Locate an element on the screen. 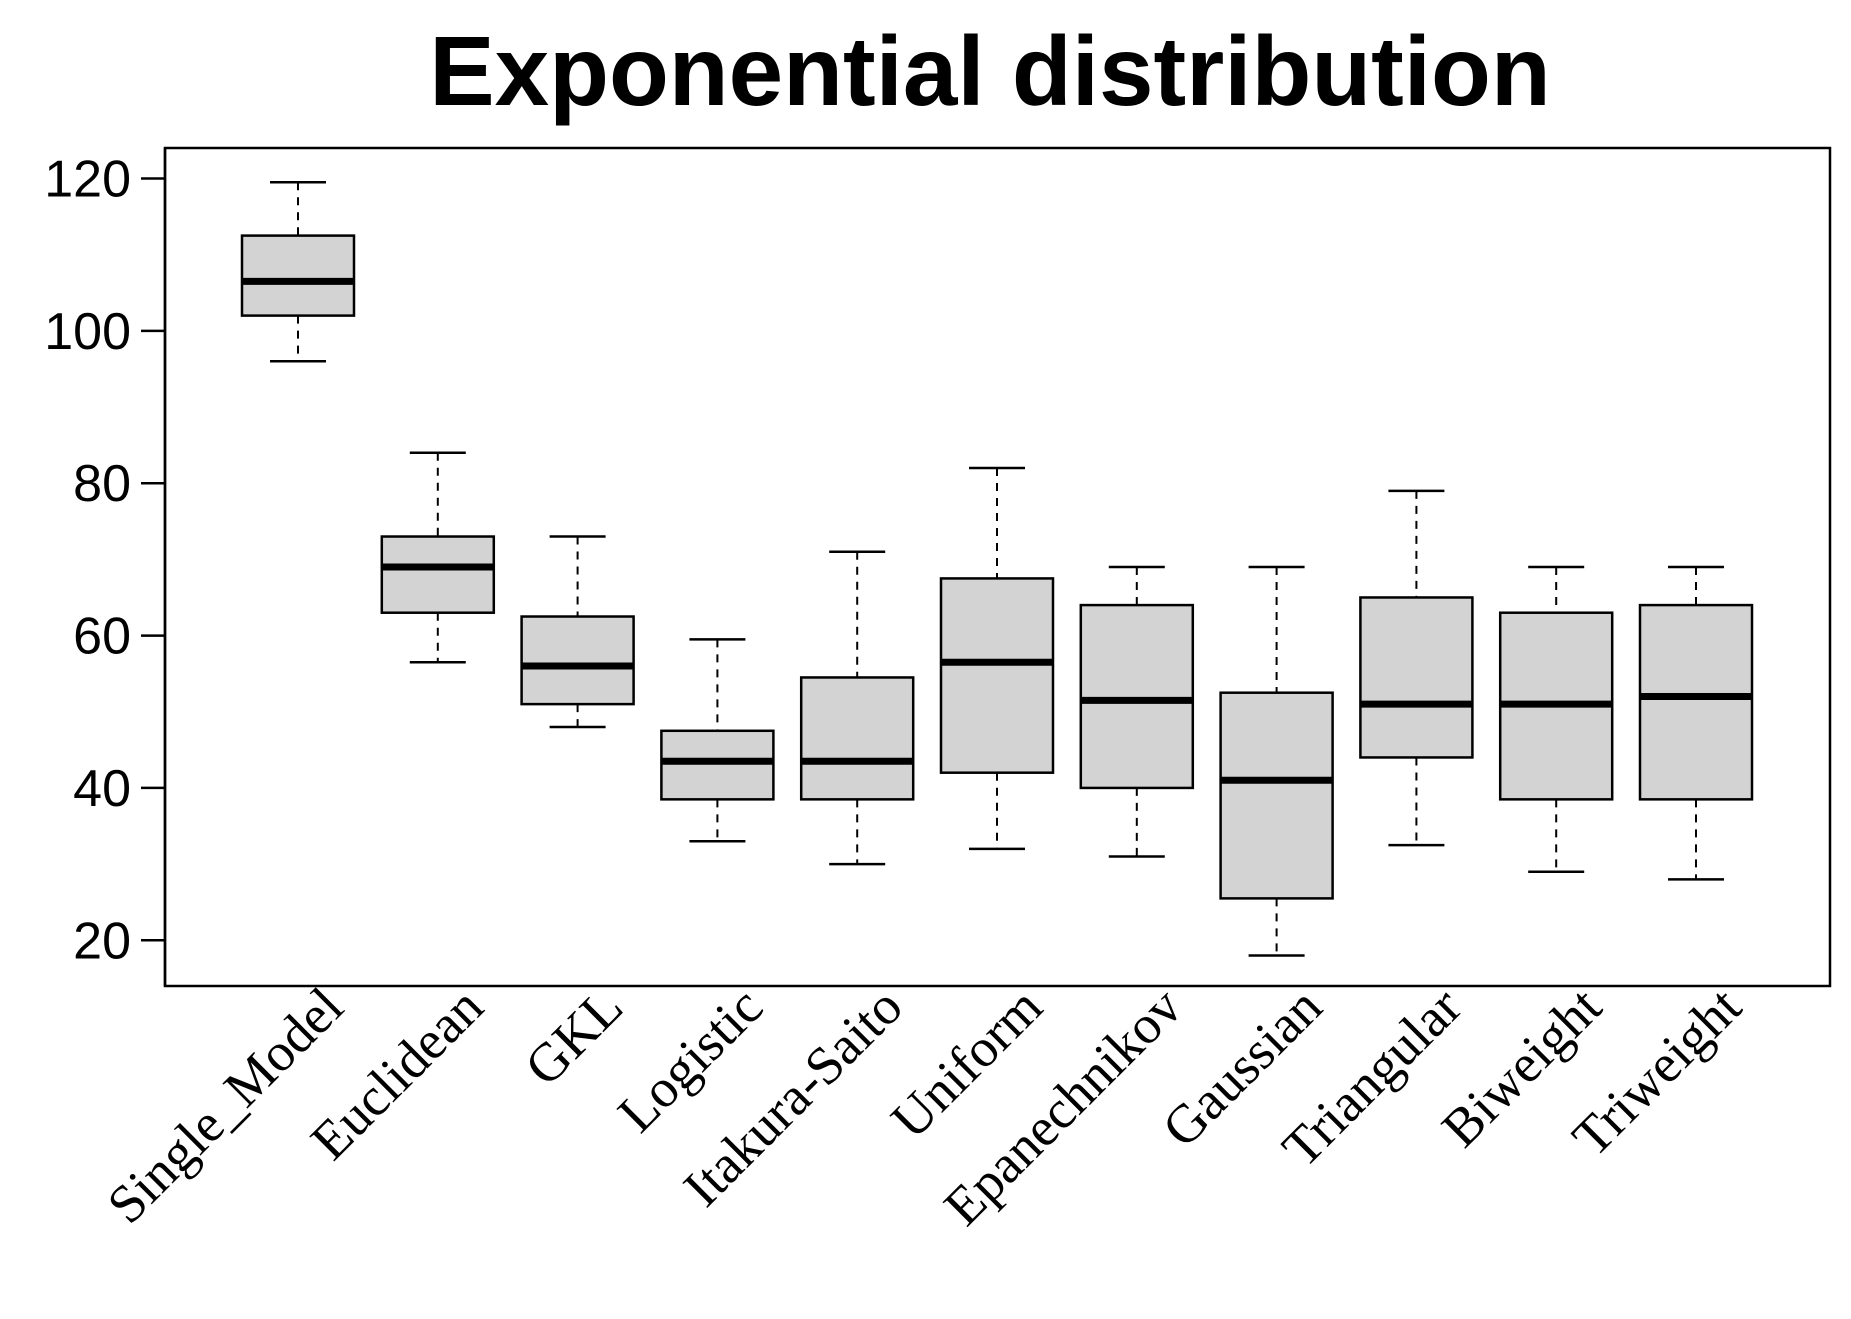  box-gaussian is located at coordinates (1276, 761).